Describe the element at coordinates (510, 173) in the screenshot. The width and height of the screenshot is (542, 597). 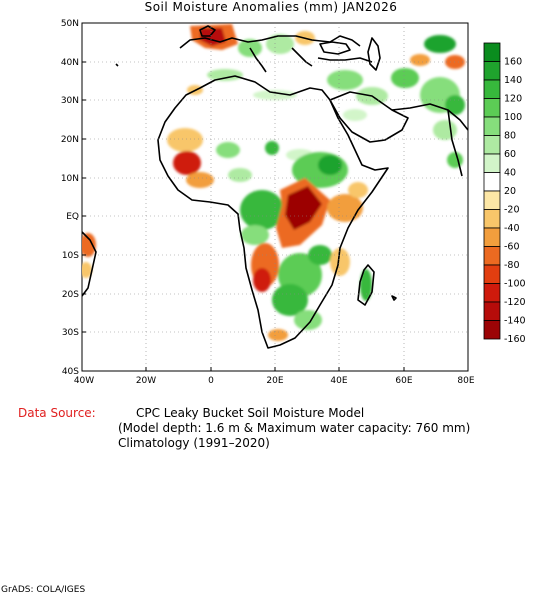
I see `legend-label: 40` at that location.